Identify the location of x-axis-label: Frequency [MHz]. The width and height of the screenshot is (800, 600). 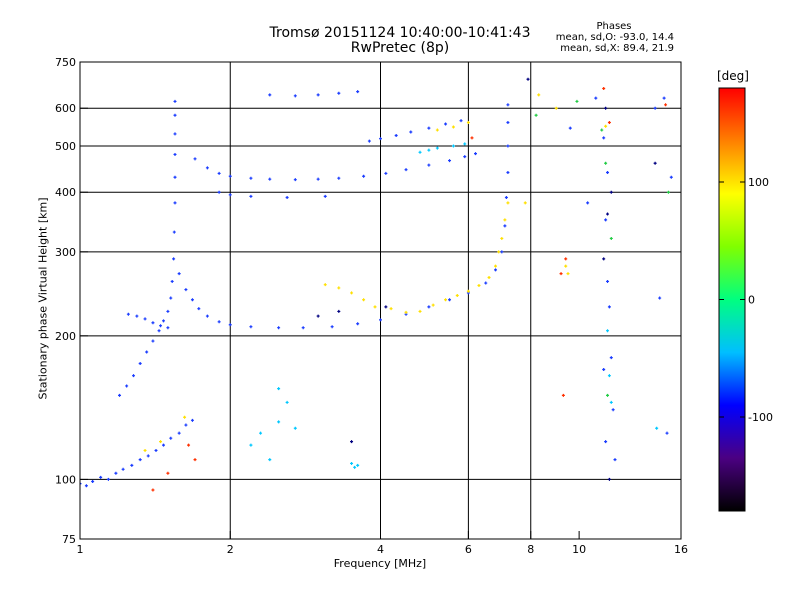
(380, 563).